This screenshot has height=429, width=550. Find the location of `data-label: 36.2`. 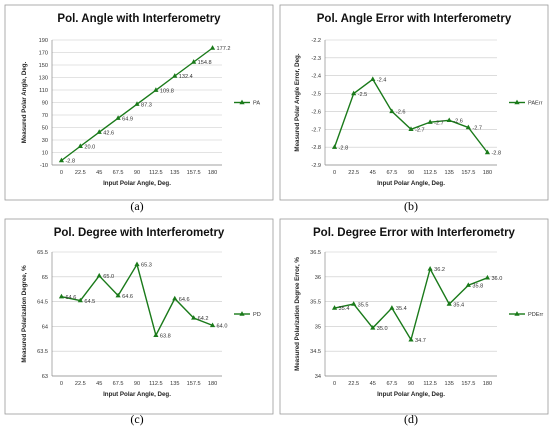

data-label: 36.2 is located at coordinates (439, 270).